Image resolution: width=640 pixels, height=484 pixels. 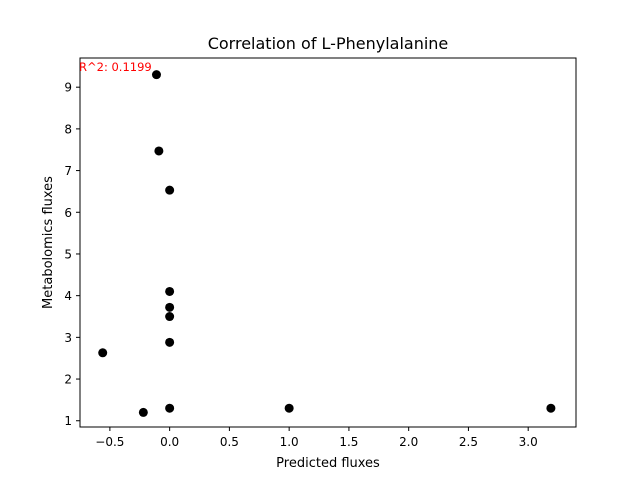 What do you see at coordinates (68, 380) in the screenshot?
I see `y-tick-label: 2` at bounding box center [68, 380].